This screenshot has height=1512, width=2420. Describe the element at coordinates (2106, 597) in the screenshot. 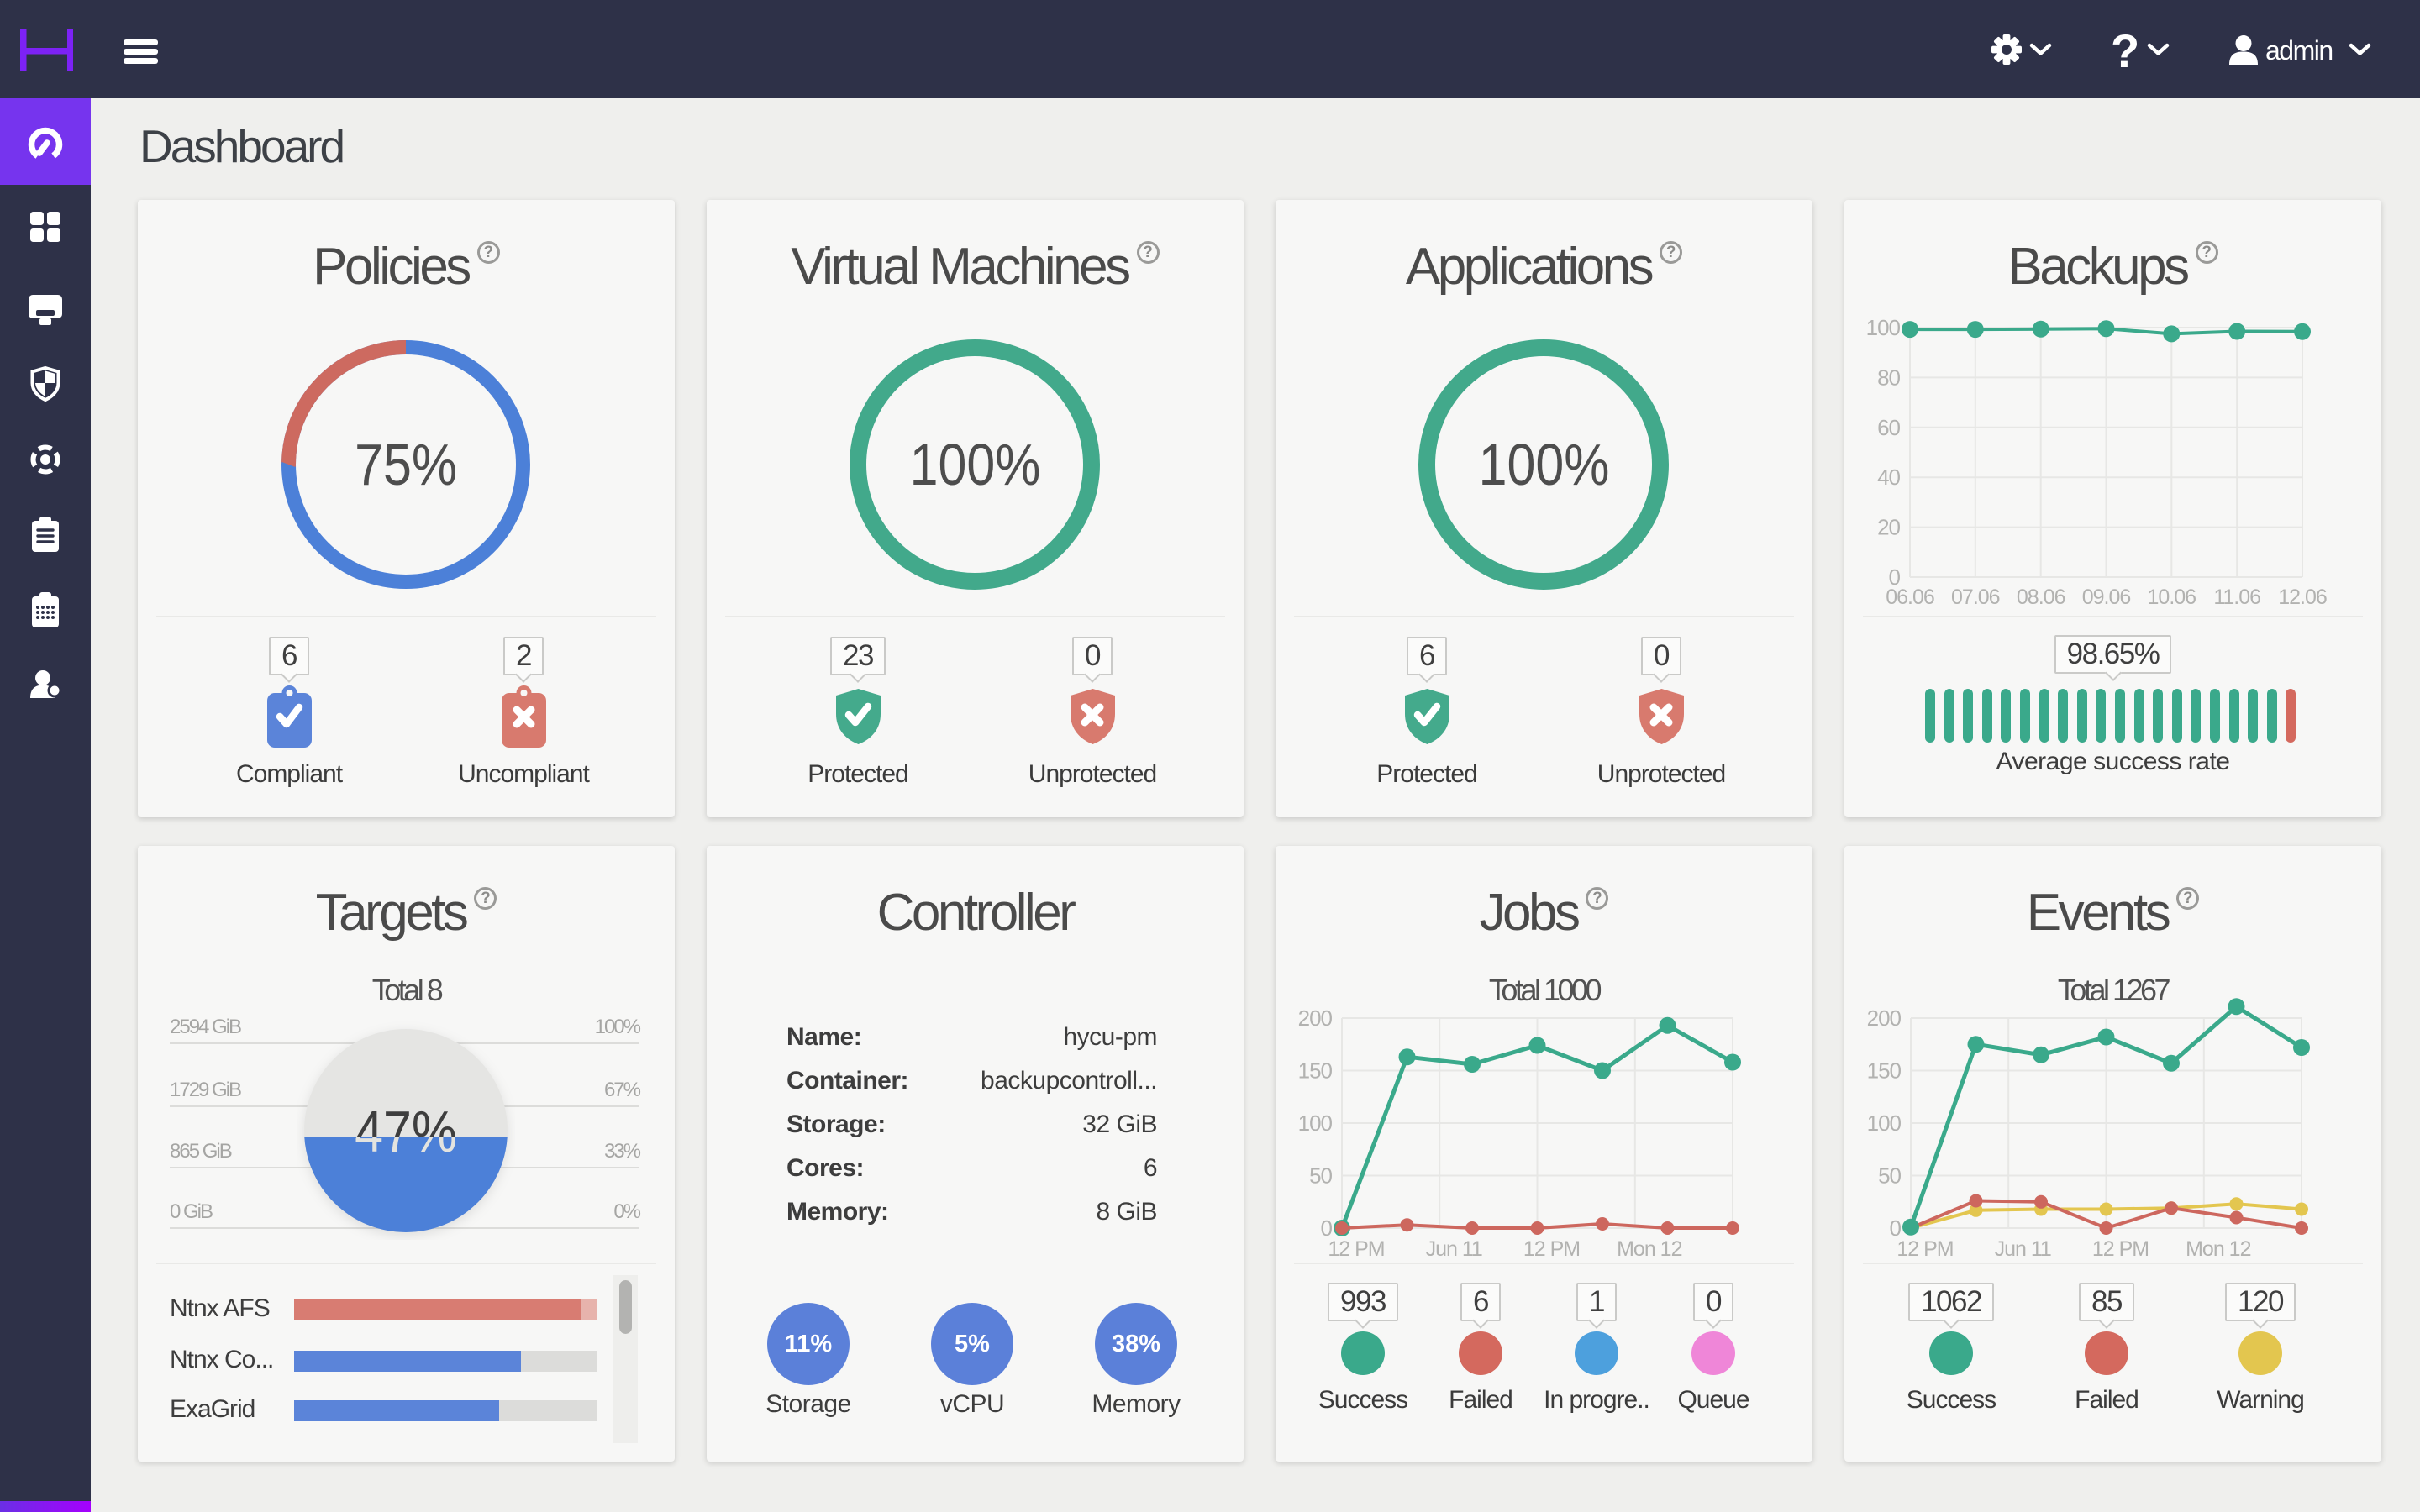

I see `svg-text: 09.06` at that location.